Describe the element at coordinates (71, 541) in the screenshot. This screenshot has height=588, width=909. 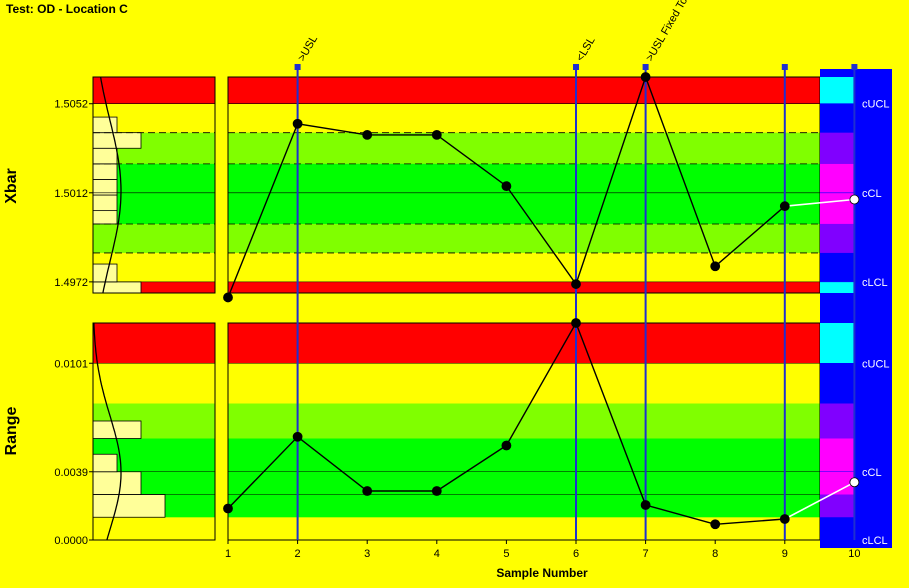
I see `range-ytick-label: 0.0000` at that location.